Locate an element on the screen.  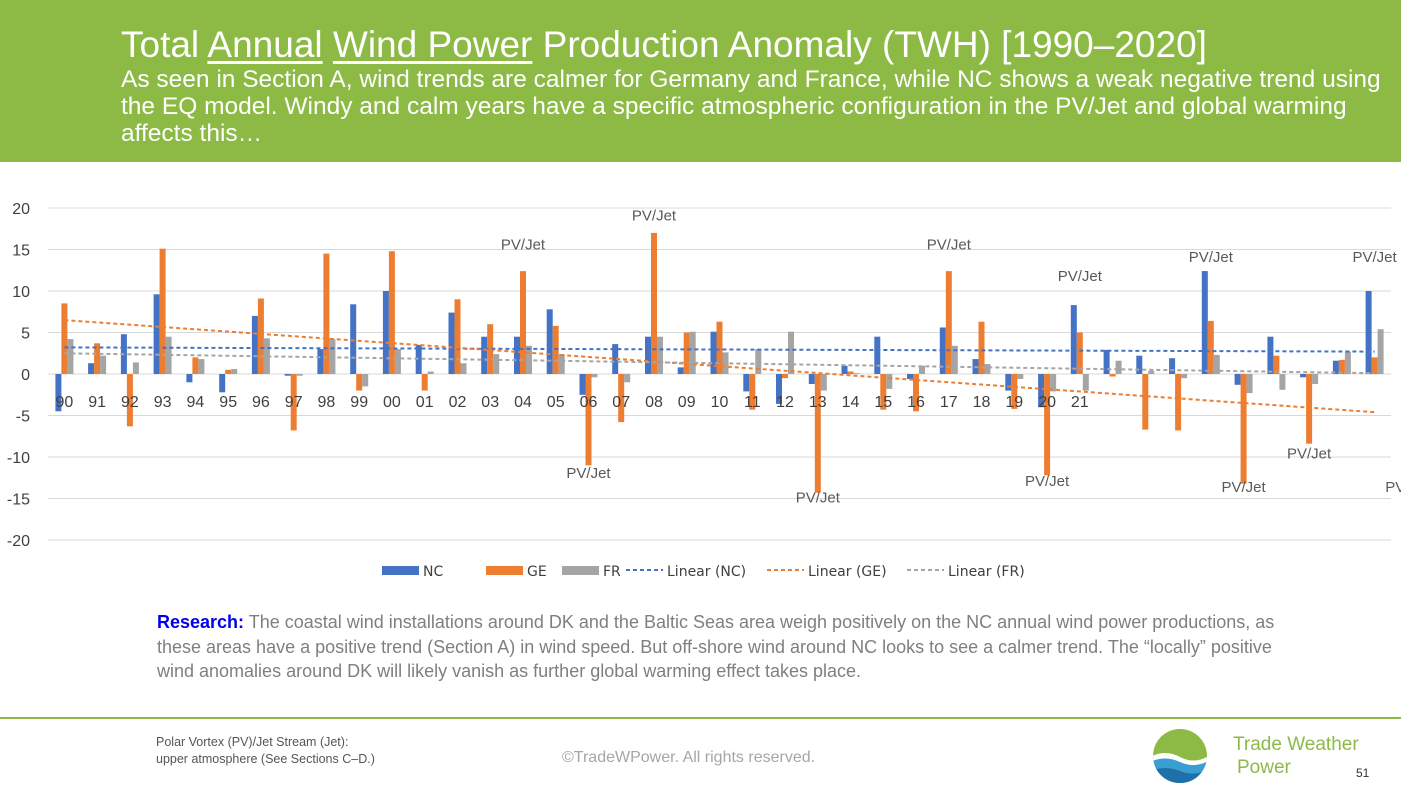
y-tick-label: 0 is located at coordinates (25, 375).